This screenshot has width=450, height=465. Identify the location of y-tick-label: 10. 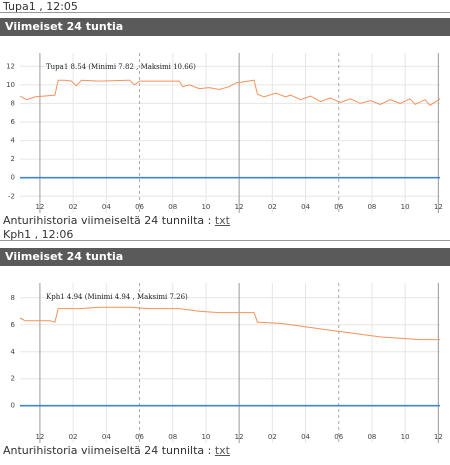
(10, 85).